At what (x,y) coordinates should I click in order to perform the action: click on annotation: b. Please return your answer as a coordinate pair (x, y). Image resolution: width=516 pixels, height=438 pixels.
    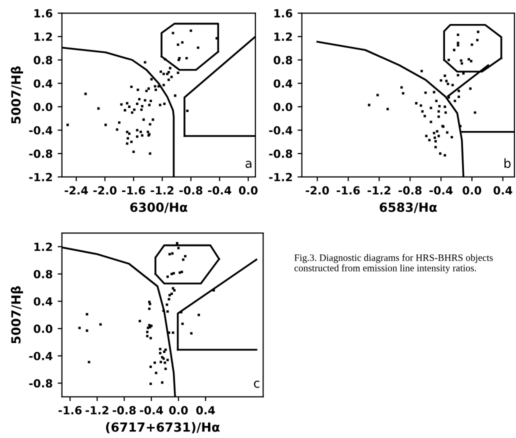
    Looking at the image, I should click on (507, 163).